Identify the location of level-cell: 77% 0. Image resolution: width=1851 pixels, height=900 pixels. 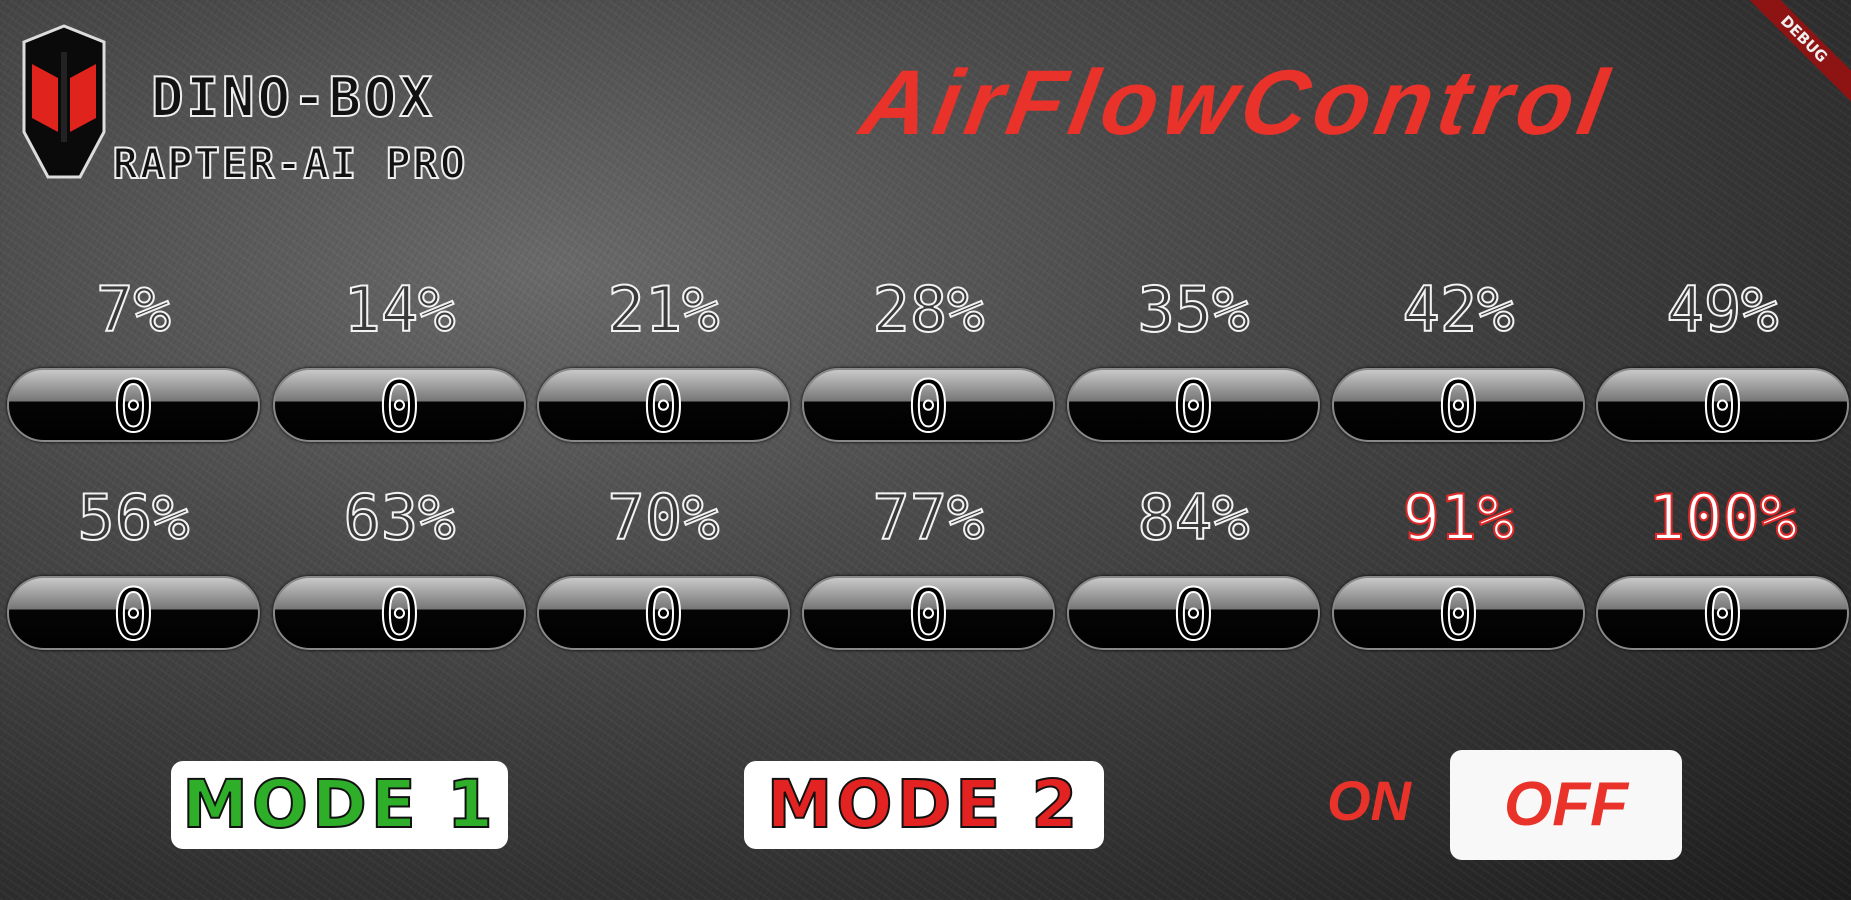
(928, 565).